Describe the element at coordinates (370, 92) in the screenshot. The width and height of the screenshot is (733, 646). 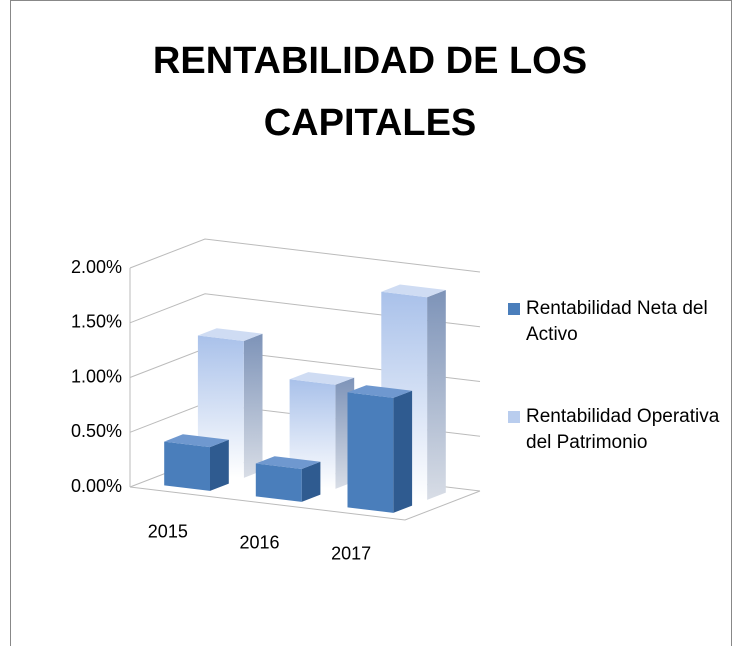
I see `chart-title: RENTABILIDAD DE LOS CAPITALES` at that location.